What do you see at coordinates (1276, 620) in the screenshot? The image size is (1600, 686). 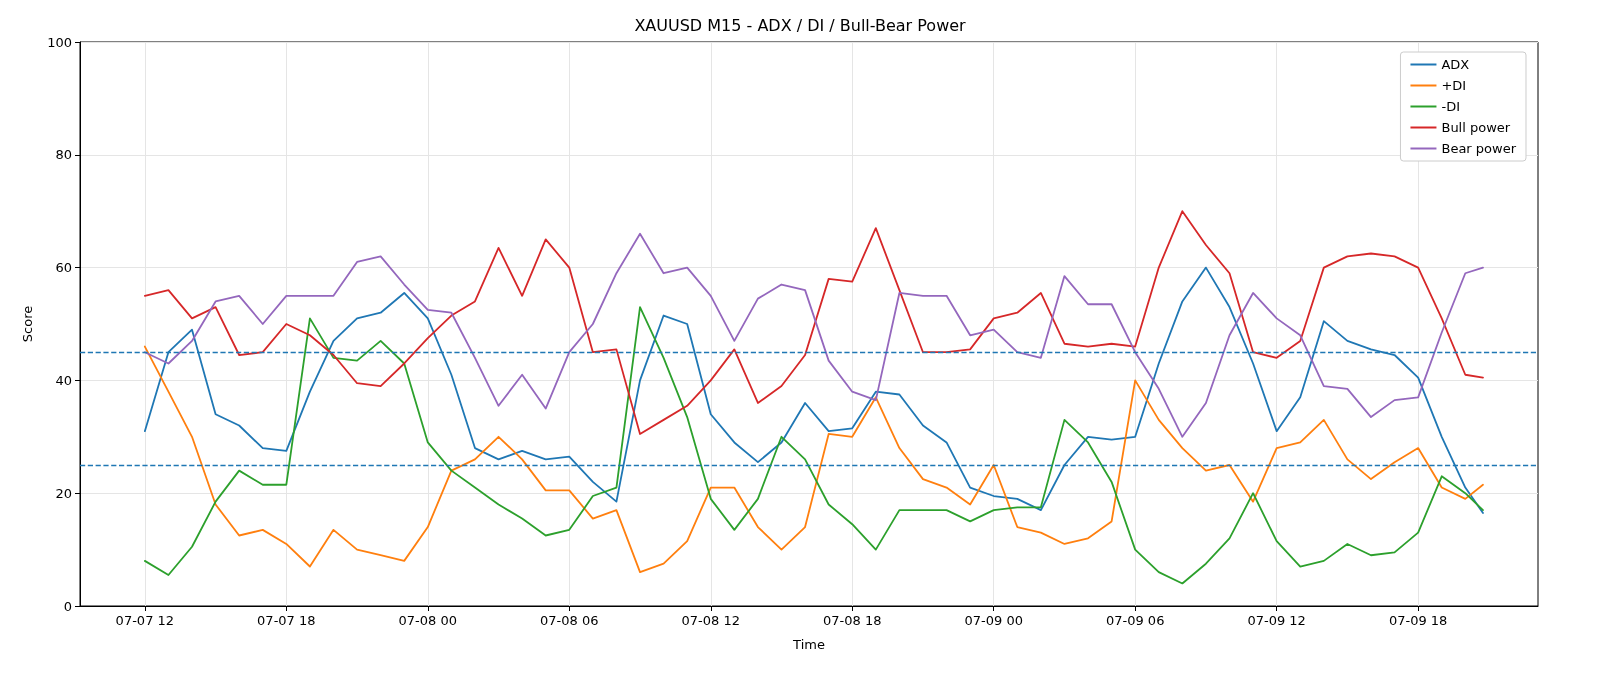 I see `x-tick-label: 07-09 12` at bounding box center [1276, 620].